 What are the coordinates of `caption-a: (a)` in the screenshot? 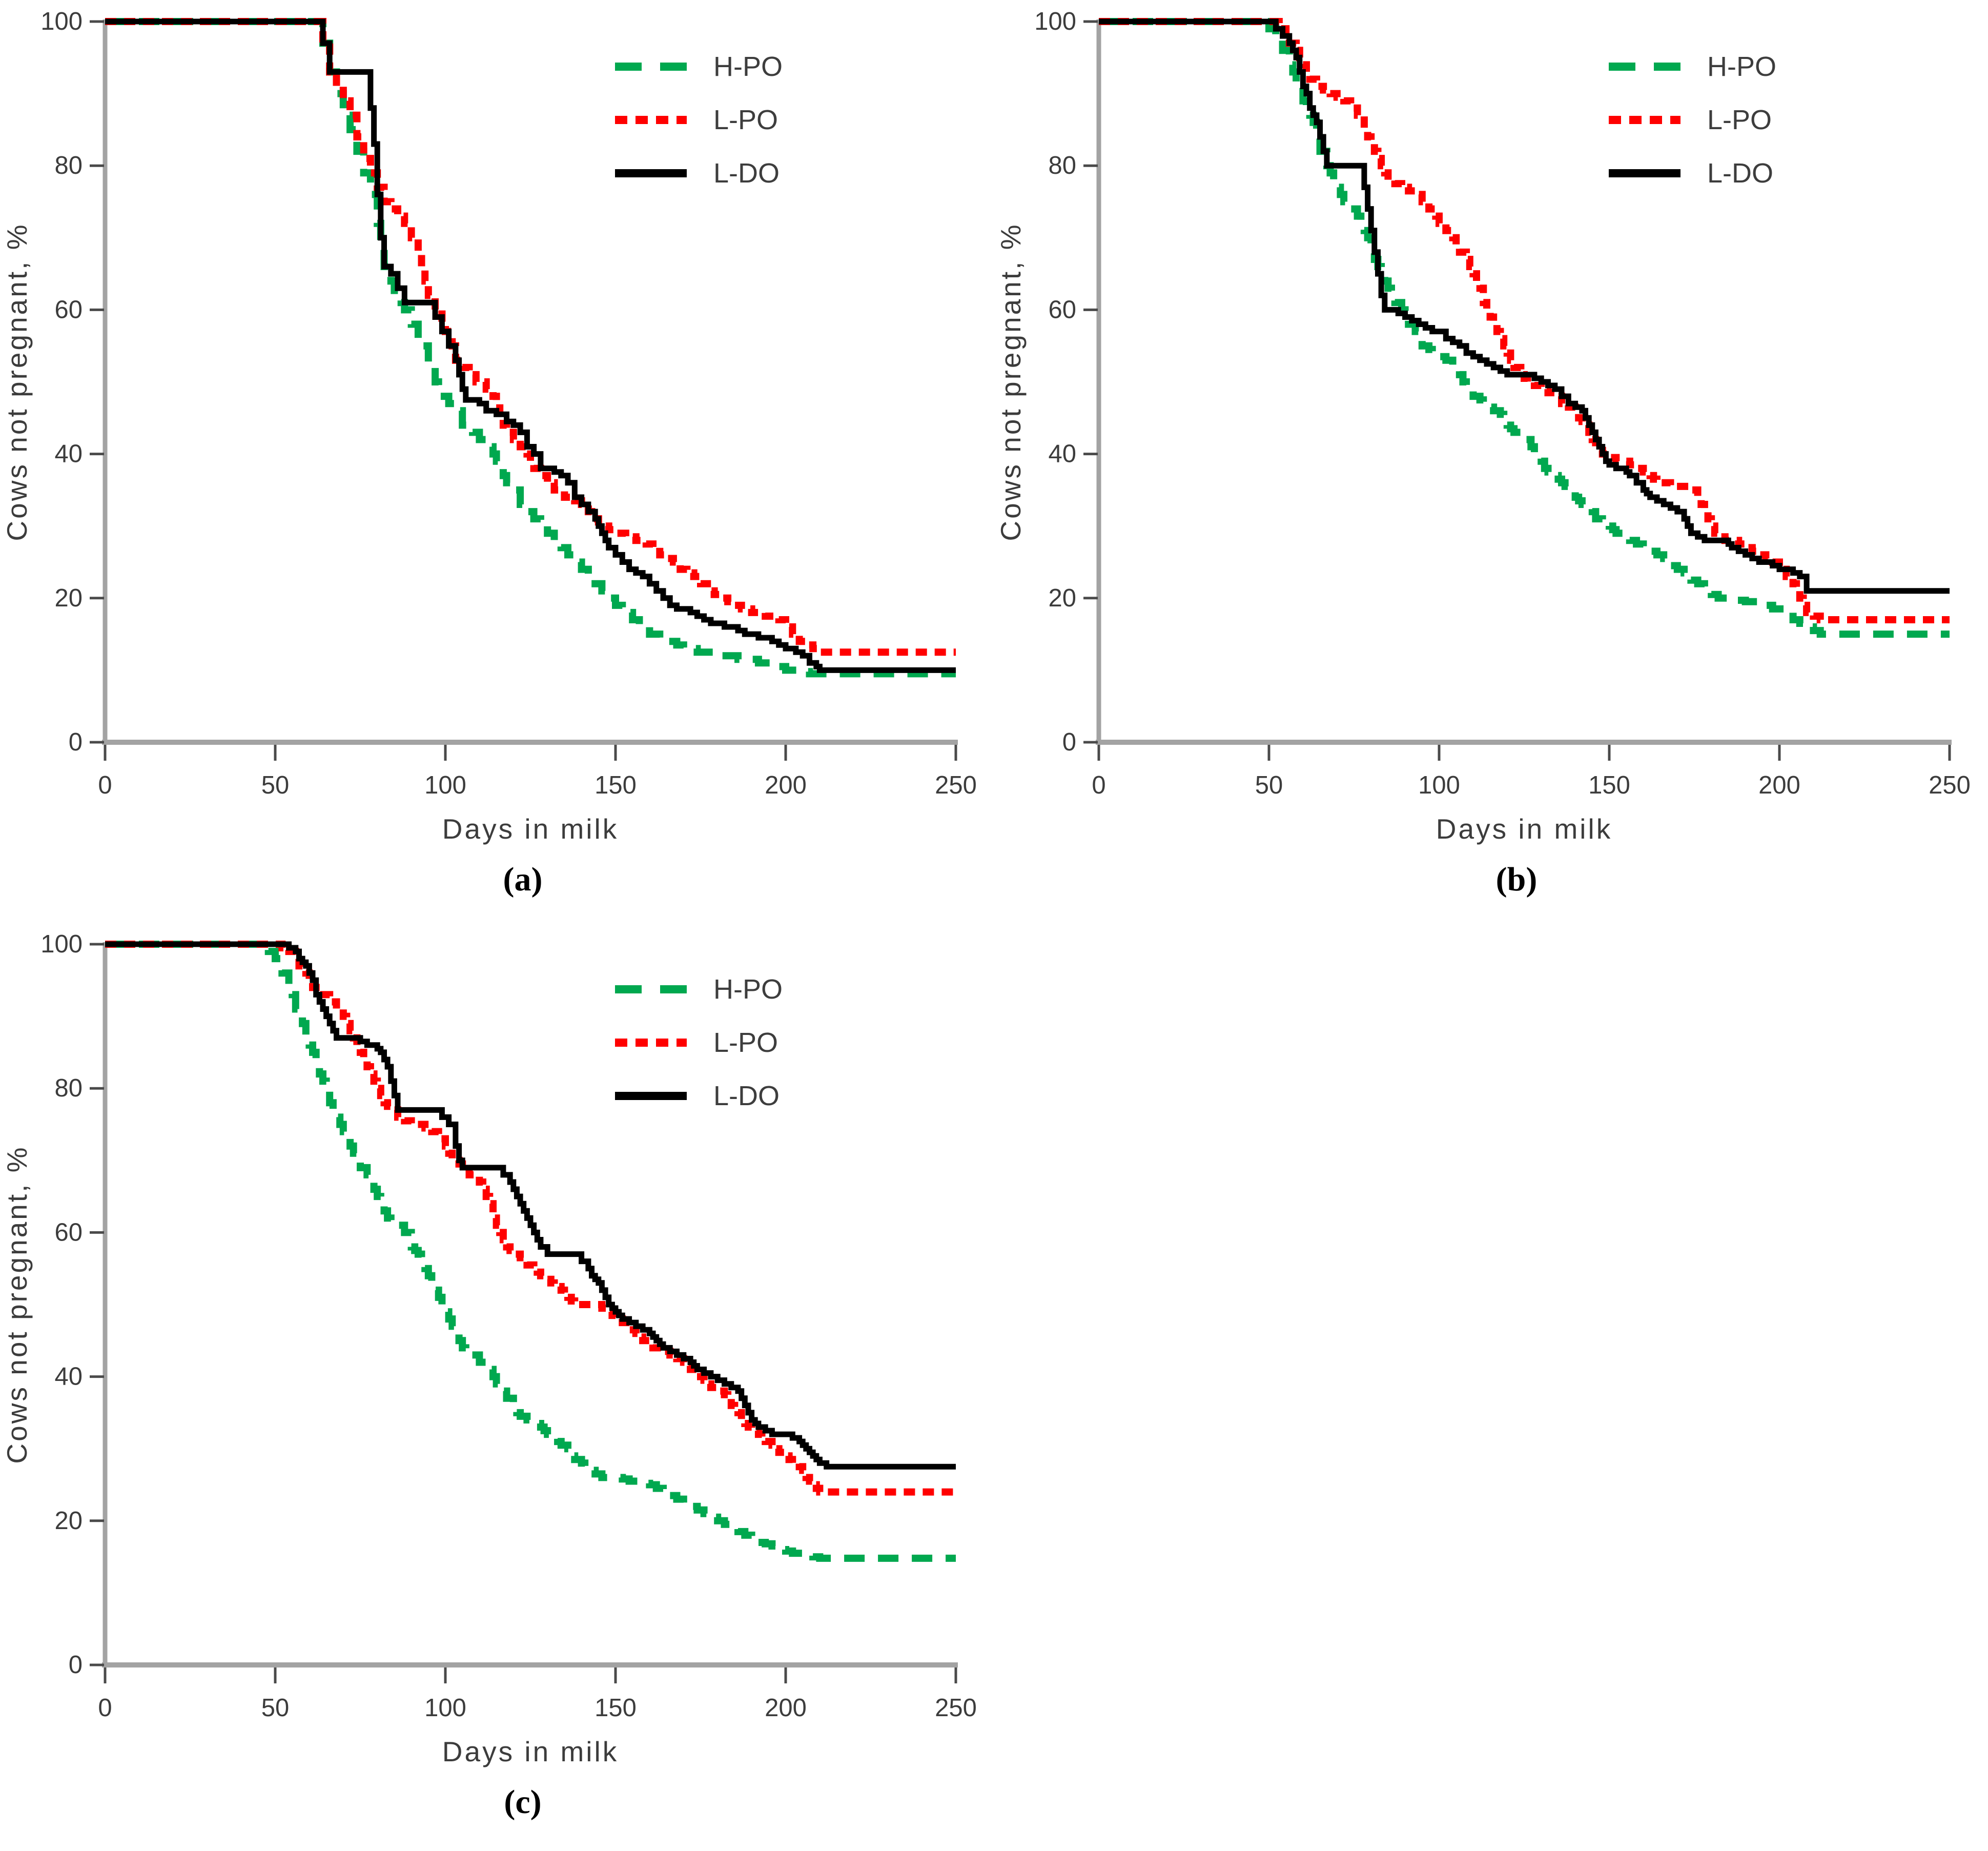 It's located at (523, 879).